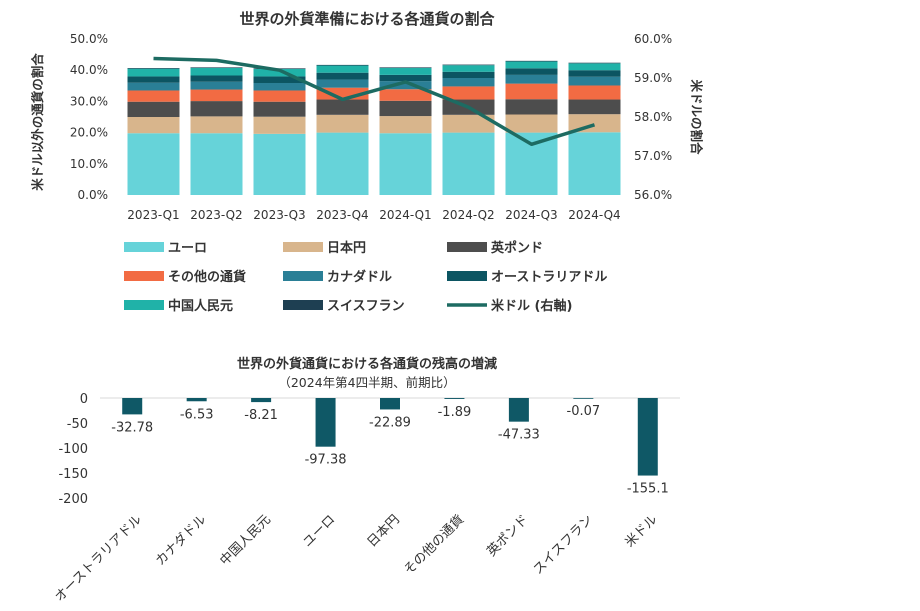 Image resolution: width=920 pixels, height=611 pixels. I want to click on chart1-usd-line, so click(374, 101).